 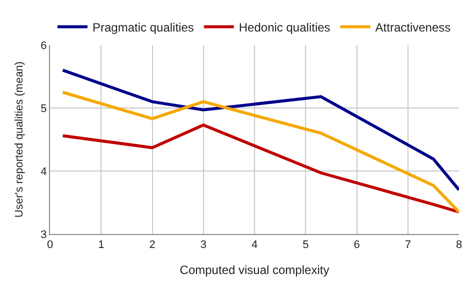 What do you see at coordinates (459, 245) in the screenshot?
I see `x-tick-label: 8` at bounding box center [459, 245].